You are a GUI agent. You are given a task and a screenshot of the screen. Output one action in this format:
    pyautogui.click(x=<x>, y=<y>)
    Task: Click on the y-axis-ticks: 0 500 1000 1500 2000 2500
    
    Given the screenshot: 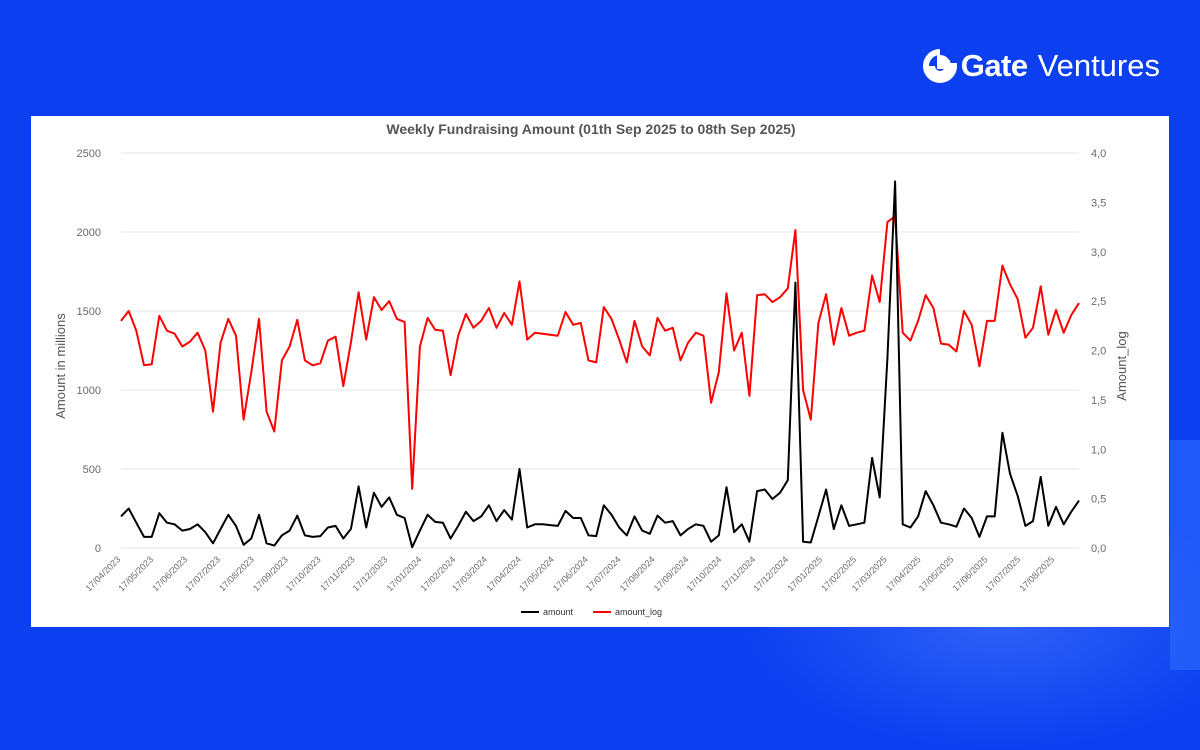 What is the action you would take?
    pyautogui.click(x=89, y=351)
    